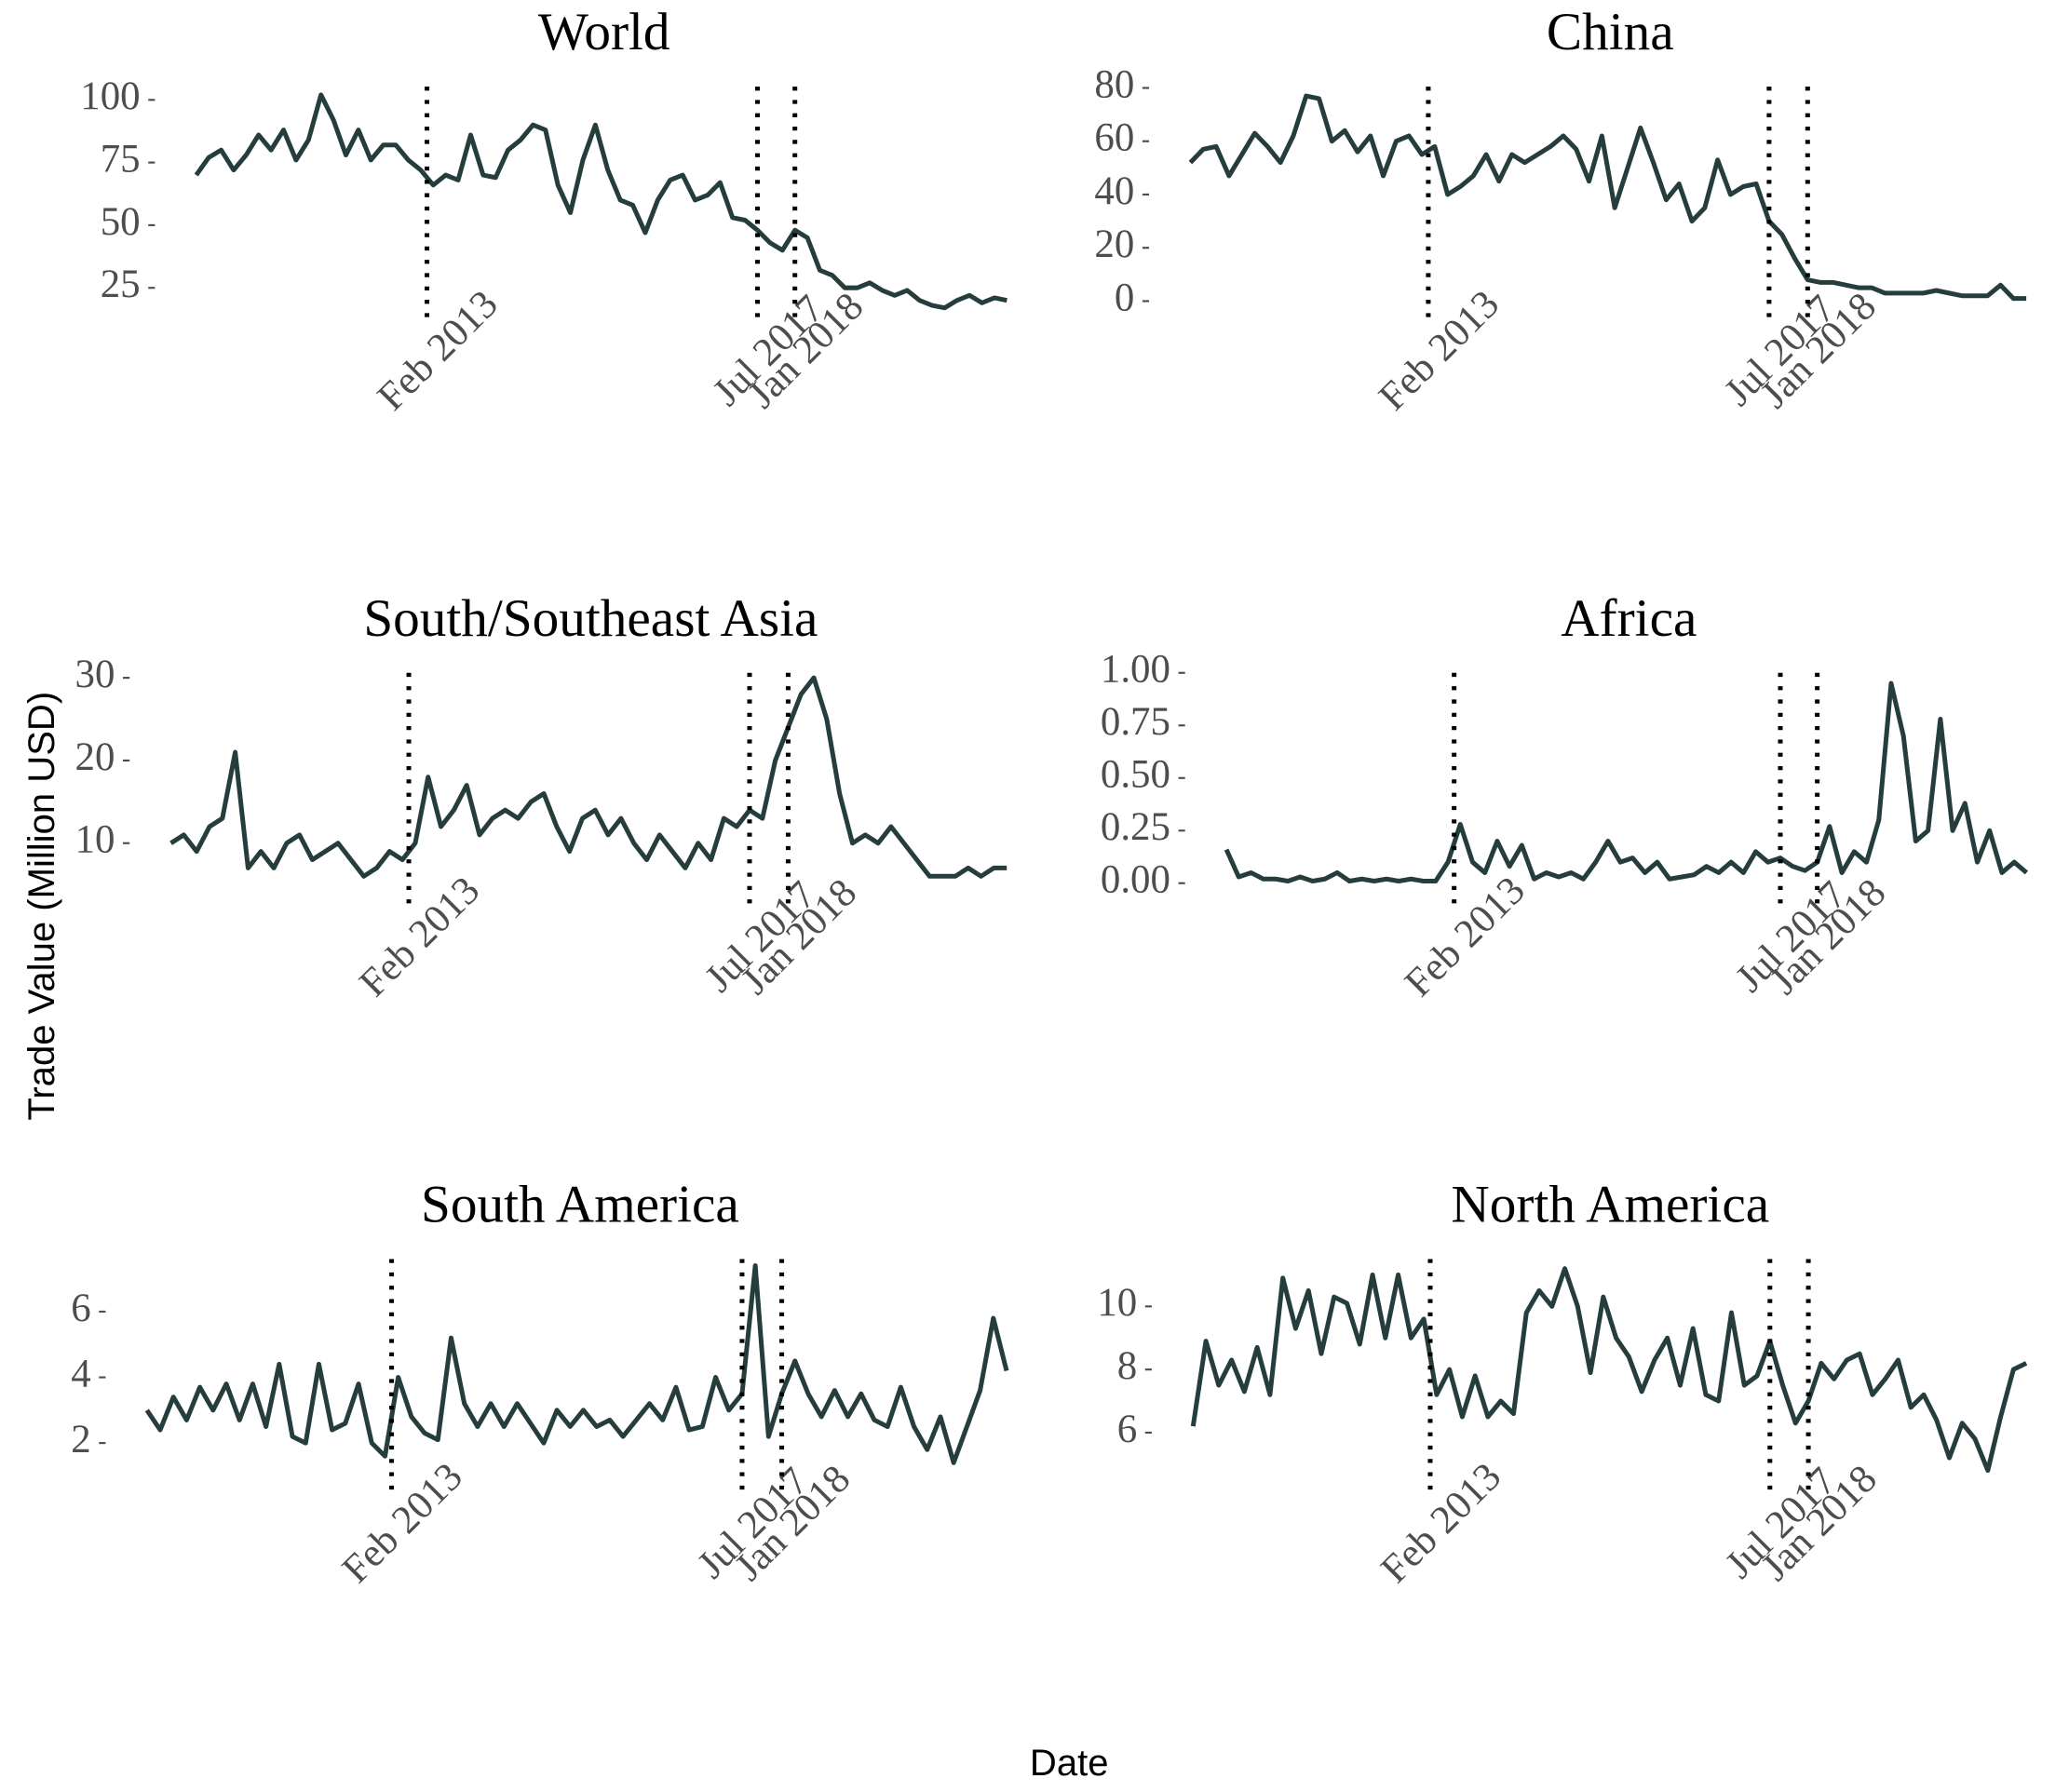  Describe the element at coordinates (1124, 297) in the screenshot. I see `y-tick-label: 0` at that location.